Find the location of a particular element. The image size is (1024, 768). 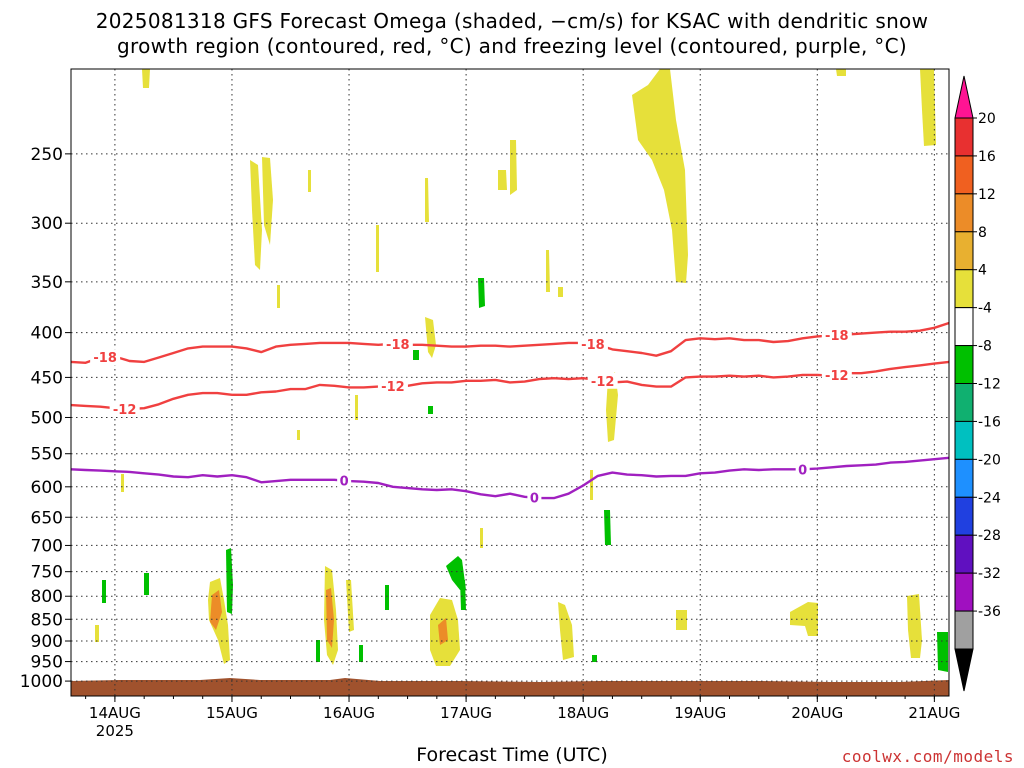

colorbar-label: -12 is located at coordinates (989, 385).